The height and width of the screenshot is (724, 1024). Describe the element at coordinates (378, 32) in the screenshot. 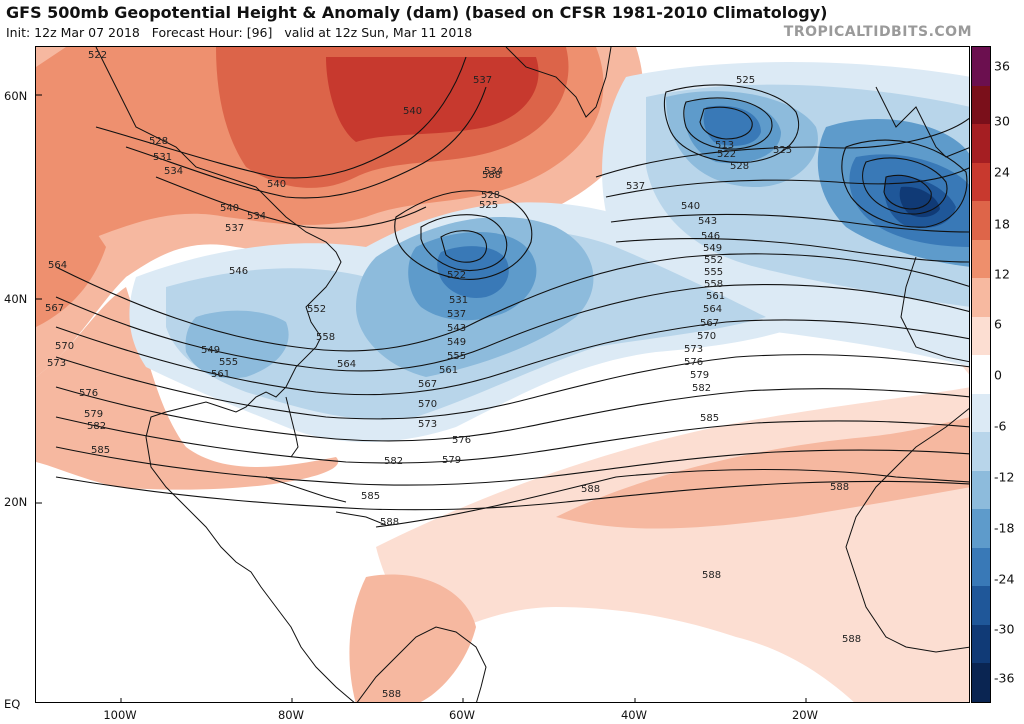

I see `valid-time: valid at 12z Sun, Mar 11 2018` at that location.